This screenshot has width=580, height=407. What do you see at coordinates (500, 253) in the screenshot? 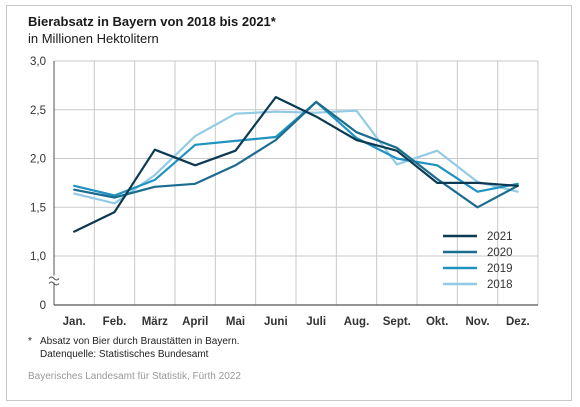
I see `legend-label-2020: 2020` at bounding box center [500, 253].